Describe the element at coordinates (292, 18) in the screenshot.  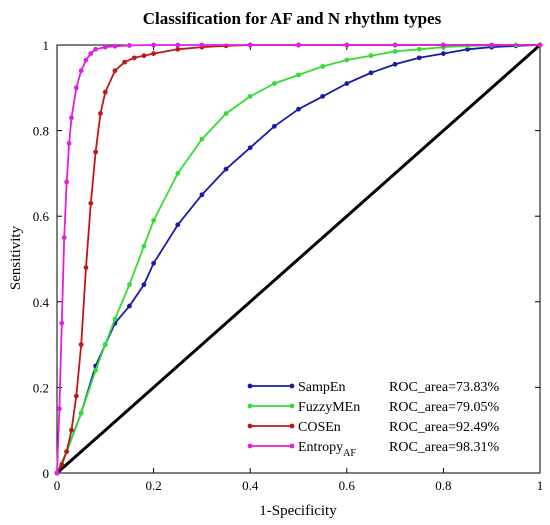
I see `chart-title: Classification for AF and N rhythm types` at that location.